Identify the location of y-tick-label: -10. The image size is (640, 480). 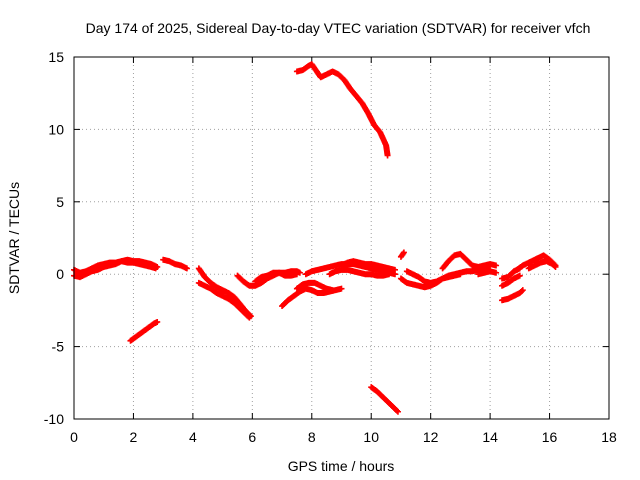
(54, 419).